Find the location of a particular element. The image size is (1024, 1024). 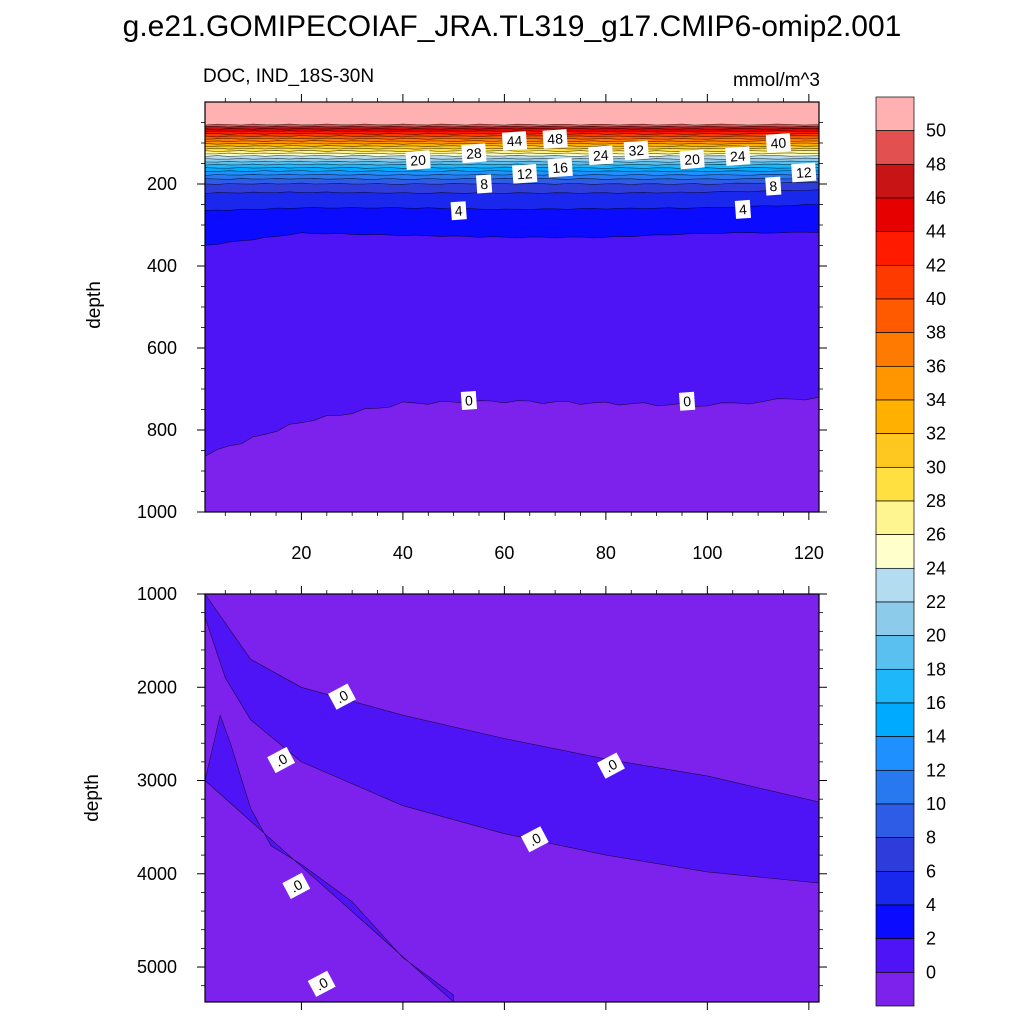

contour-label: 12 is located at coordinates (525, 173).